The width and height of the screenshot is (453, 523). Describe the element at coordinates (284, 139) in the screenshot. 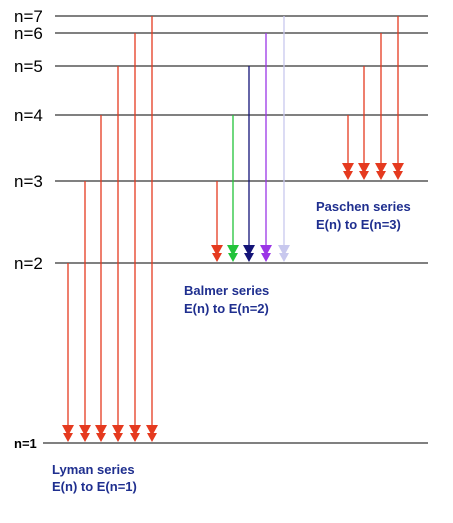

I see `balmer-arrow-n7-to-n2` at that location.